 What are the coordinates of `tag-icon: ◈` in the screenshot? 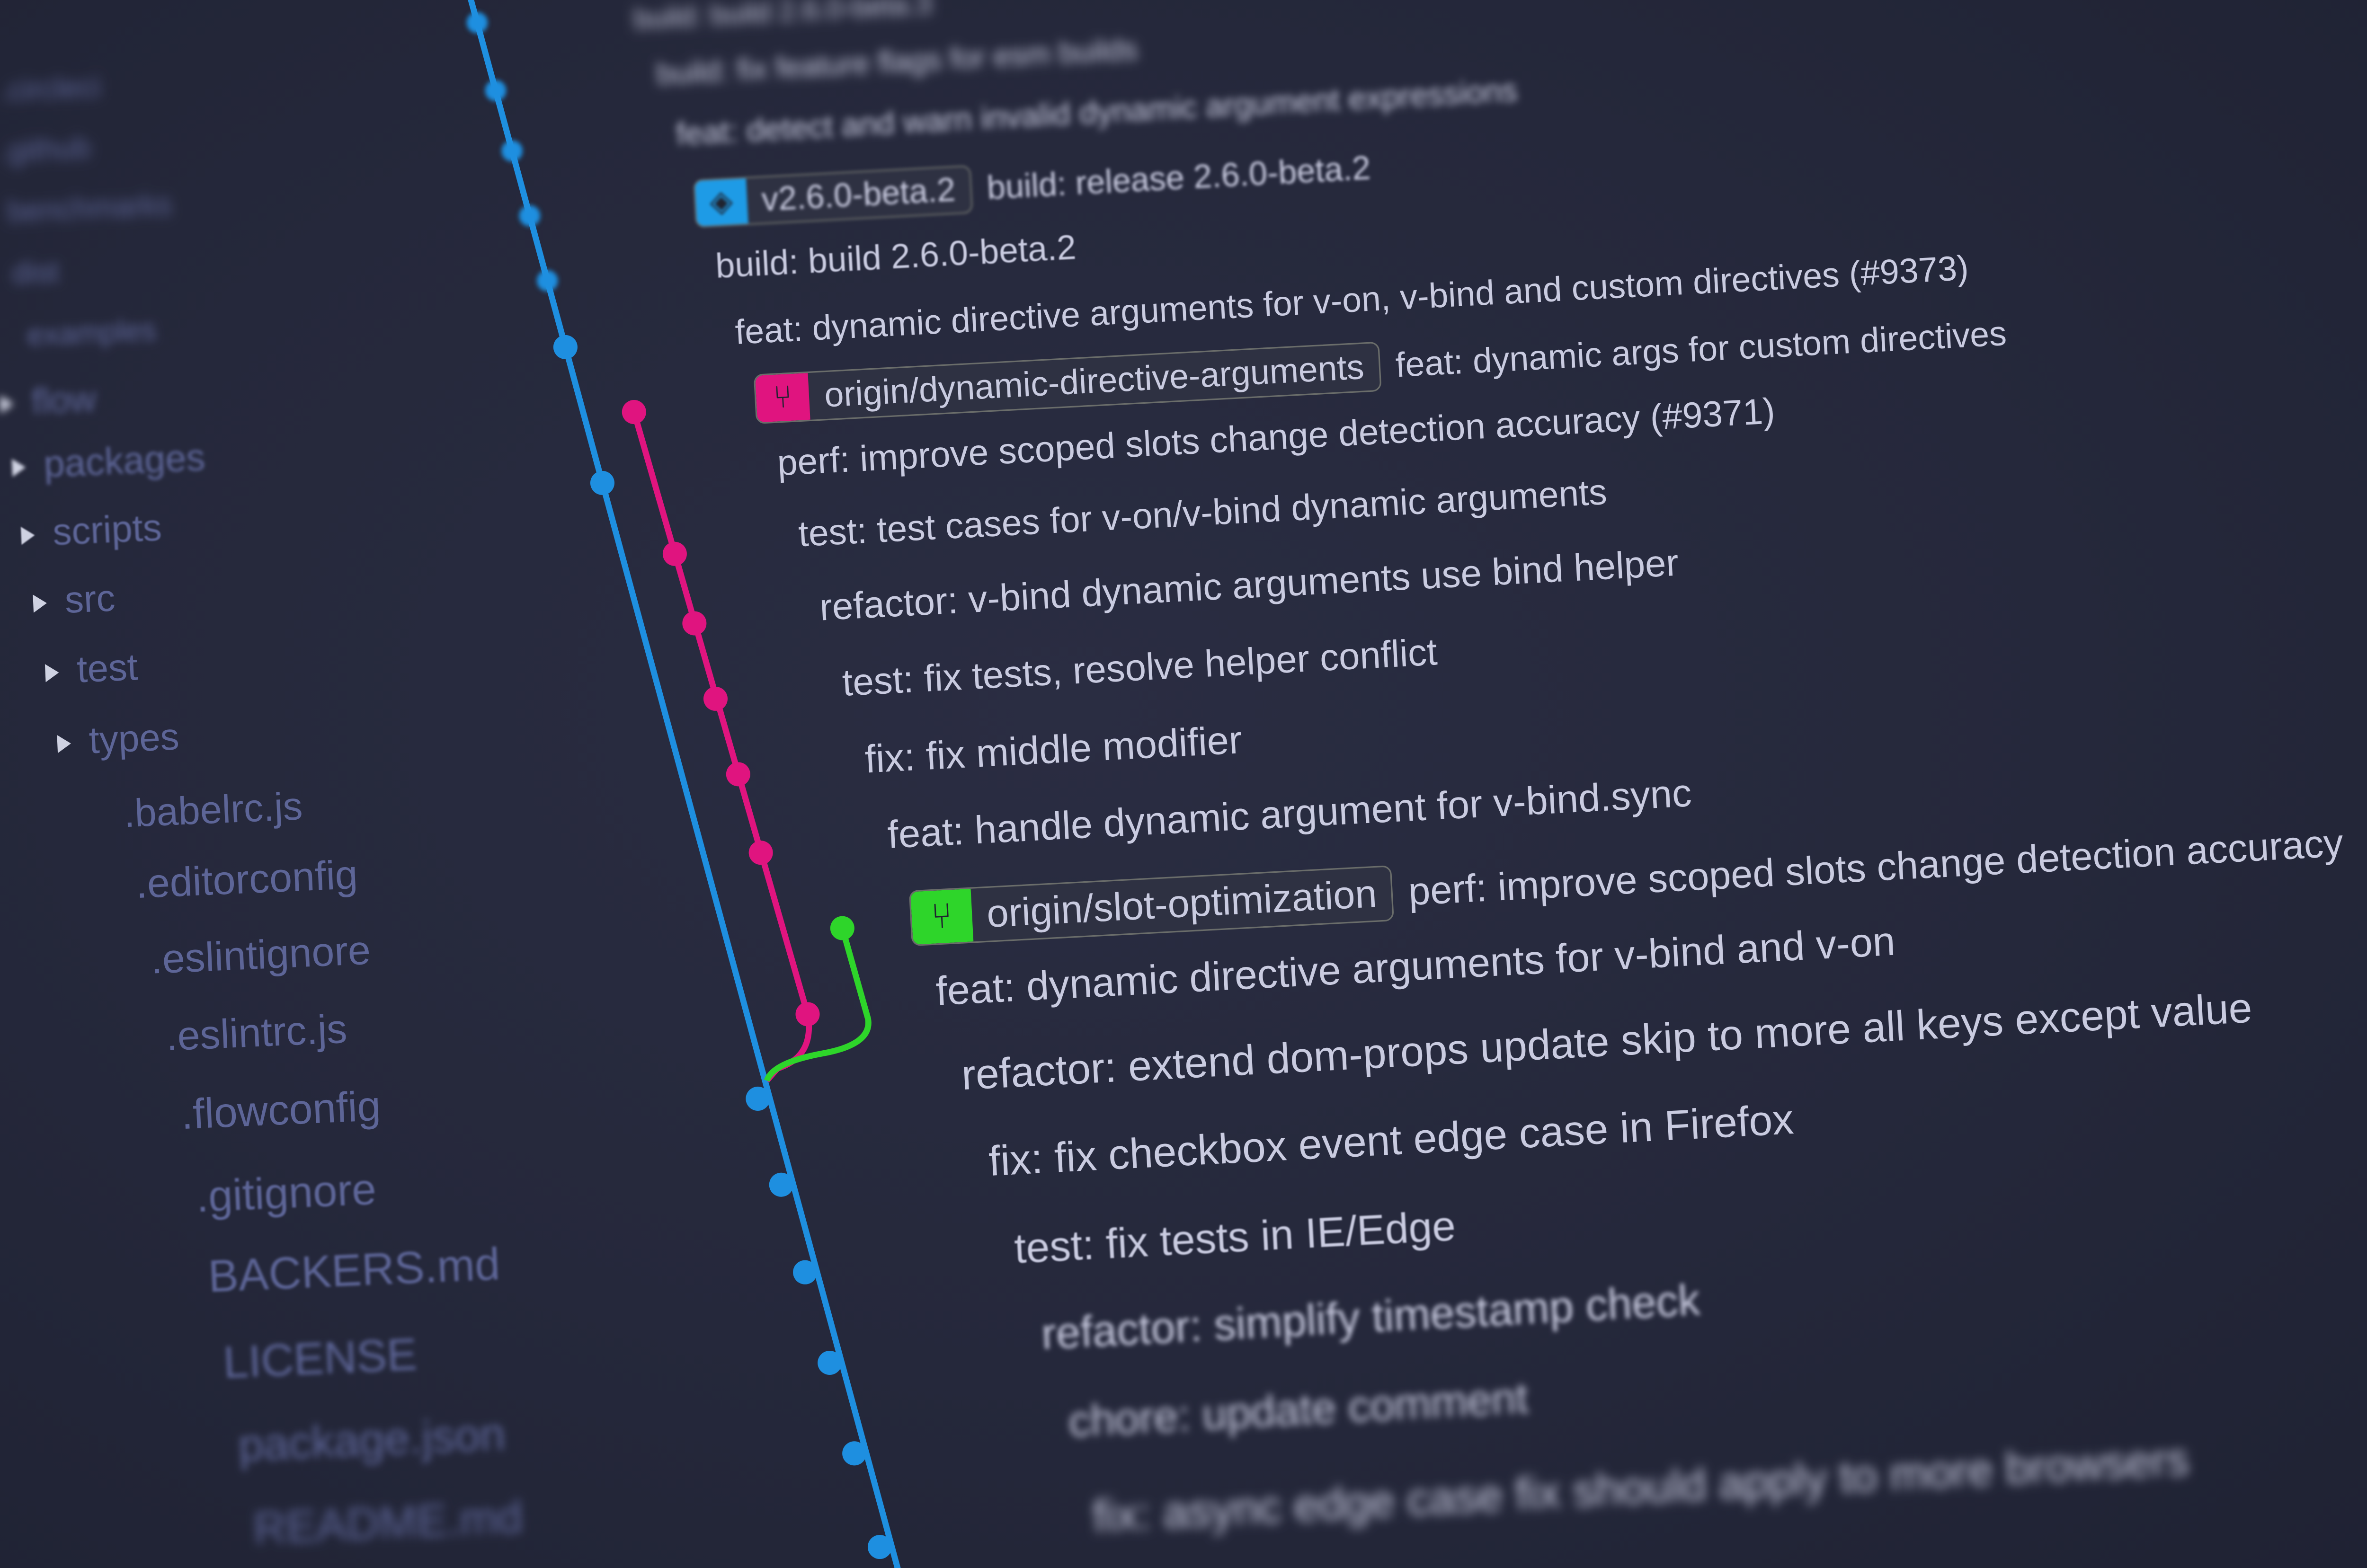 It's located at (721, 201).